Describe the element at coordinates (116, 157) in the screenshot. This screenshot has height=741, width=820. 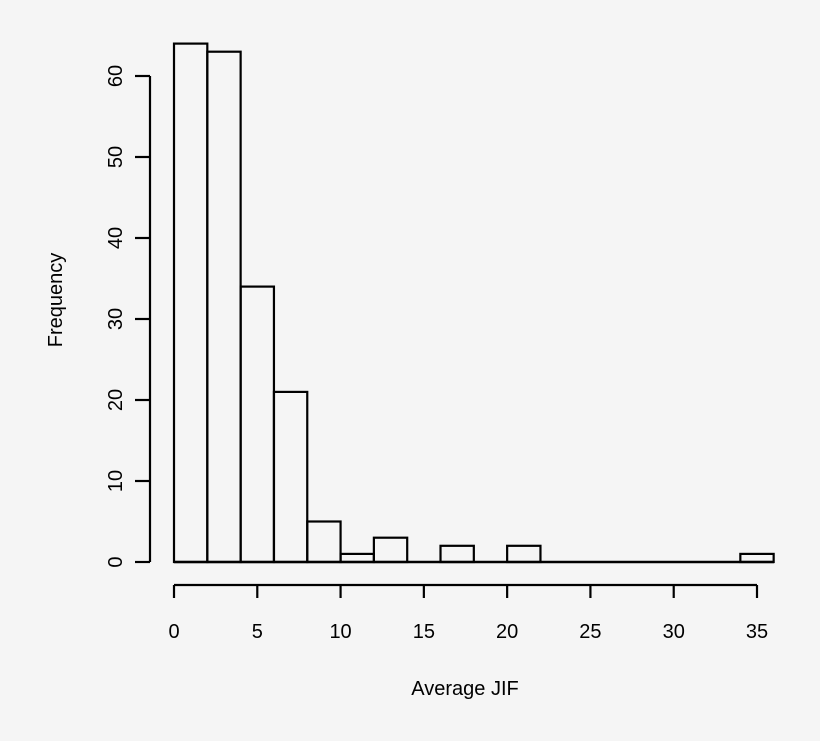
I see `y-tick-label: 50` at that location.